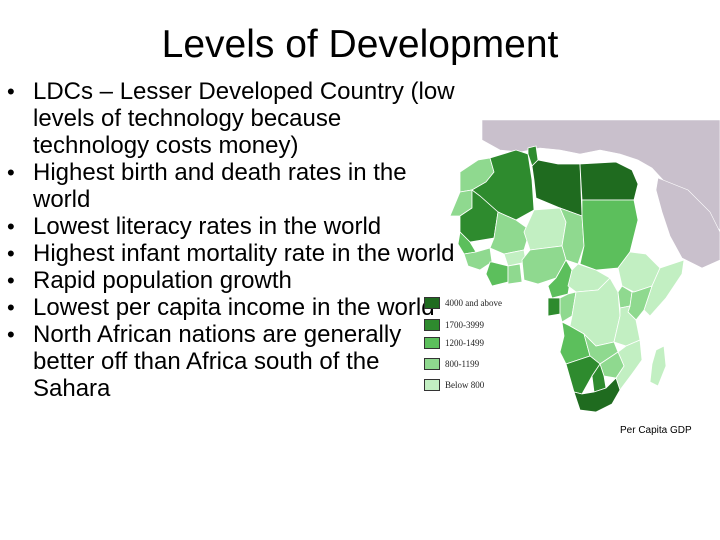  I want to click on legend-item-below-800: Below 800, so click(454, 385).